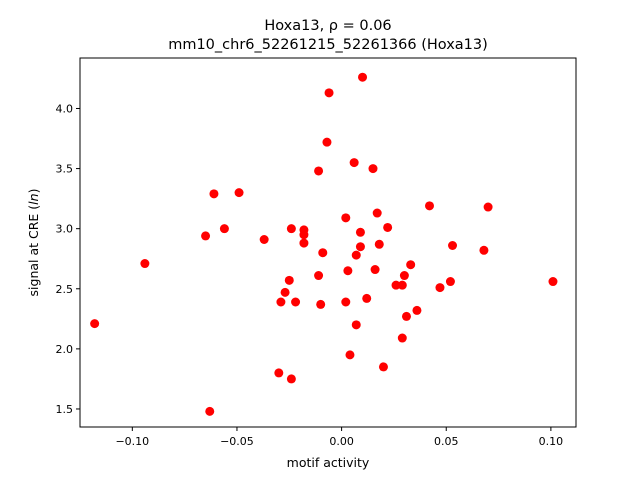 Image resolution: width=640 pixels, height=480 pixels. Describe the element at coordinates (65, 108) in the screenshot. I see `y-tick-label: 4.0` at that location.